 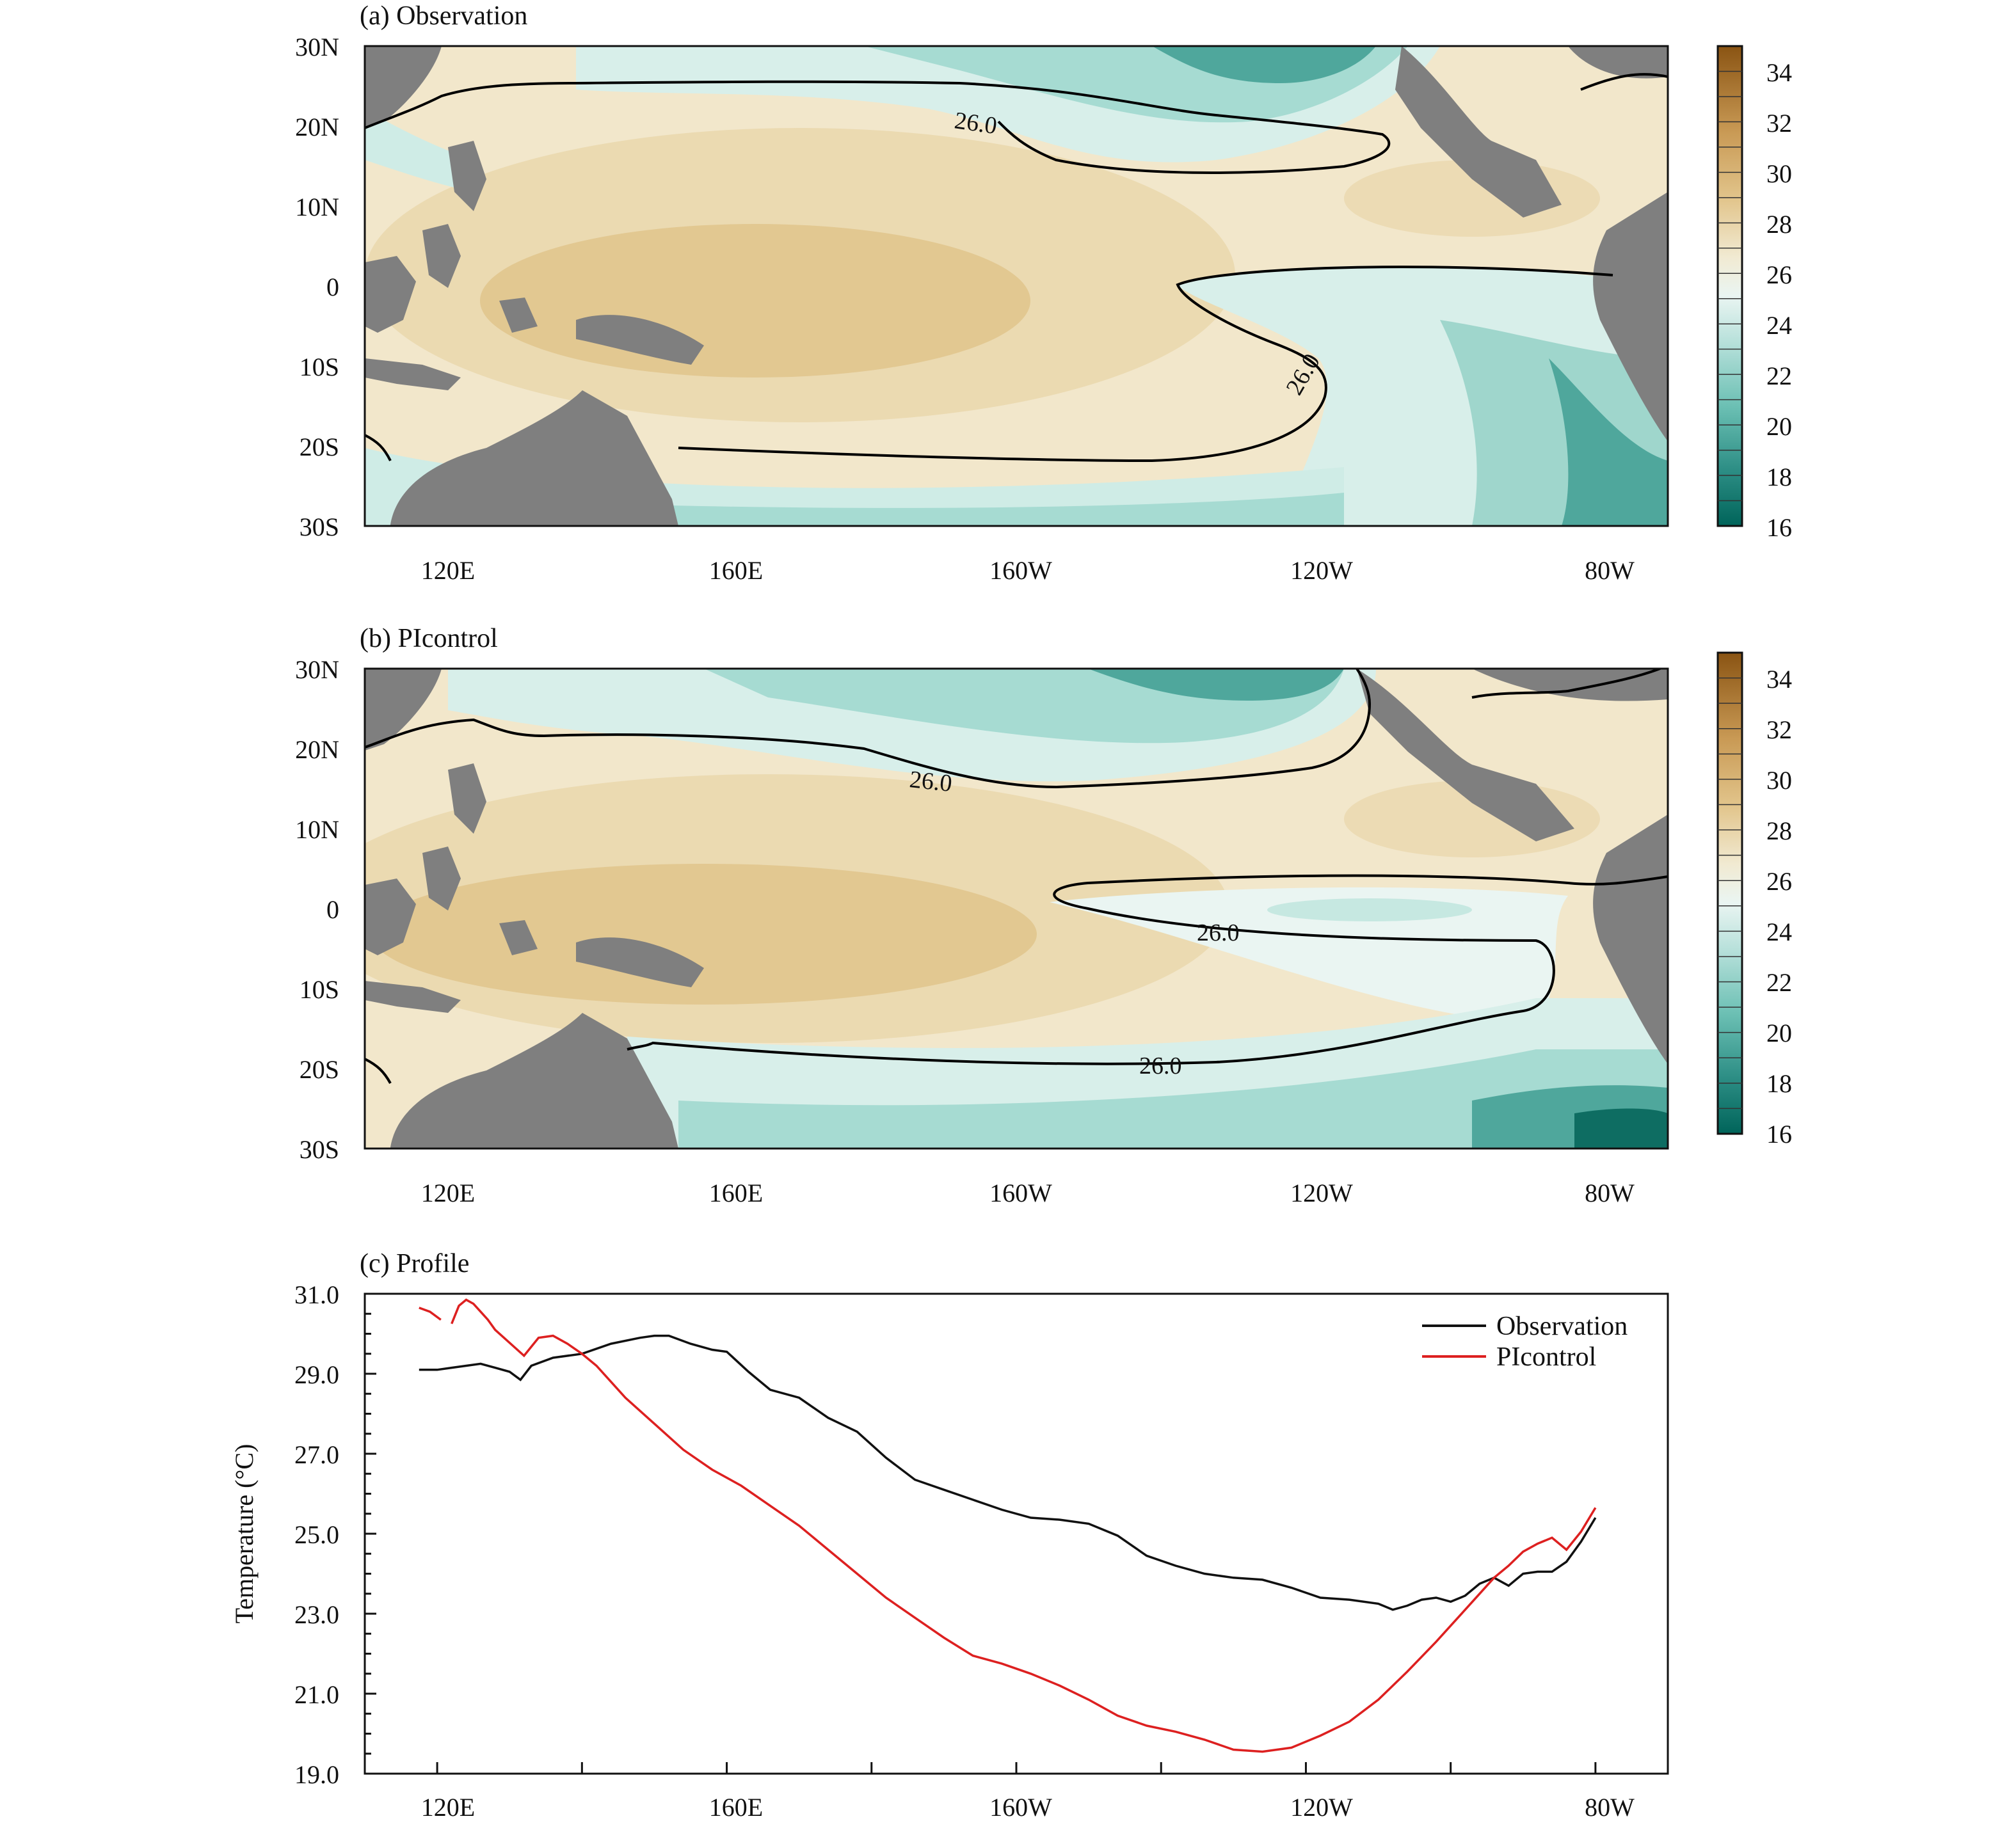 What do you see at coordinates (1008, 1472) in the screenshot?
I see `series-line-observation` at bounding box center [1008, 1472].